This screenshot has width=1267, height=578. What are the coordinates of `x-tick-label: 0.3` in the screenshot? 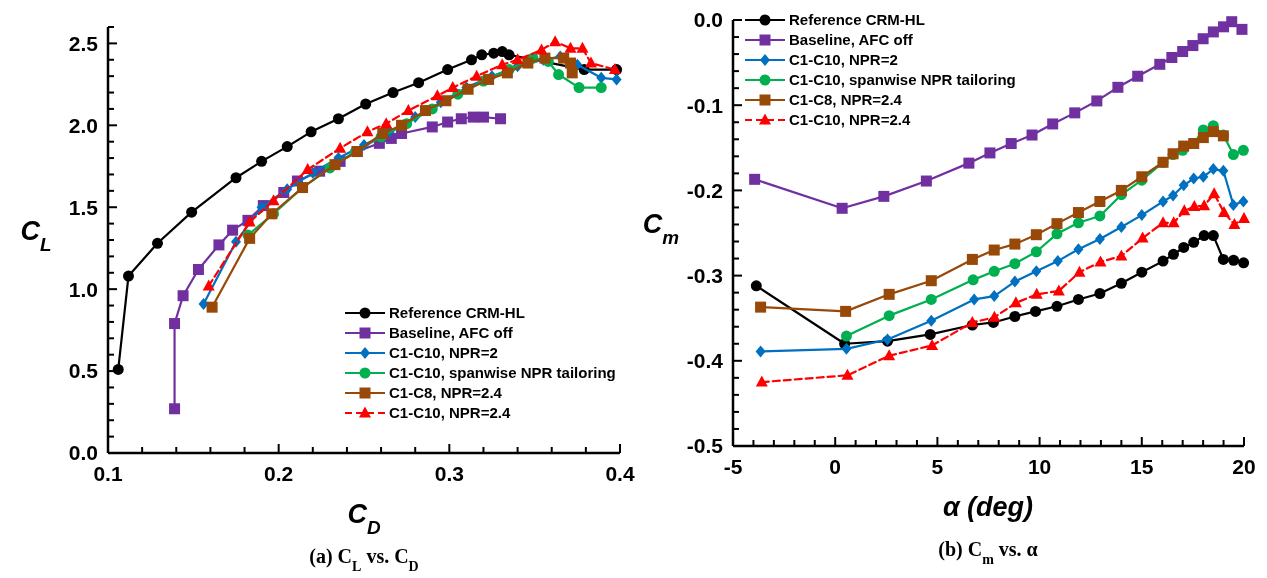 It's located at (449, 473).